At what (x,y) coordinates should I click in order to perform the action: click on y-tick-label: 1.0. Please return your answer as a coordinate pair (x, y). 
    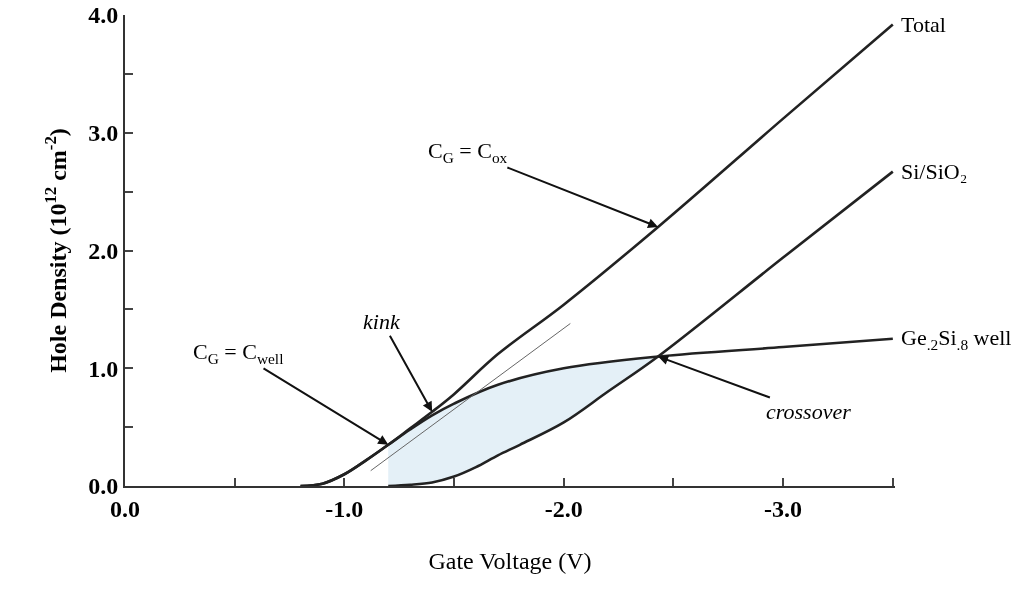
    Looking at the image, I should click on (103, 368).